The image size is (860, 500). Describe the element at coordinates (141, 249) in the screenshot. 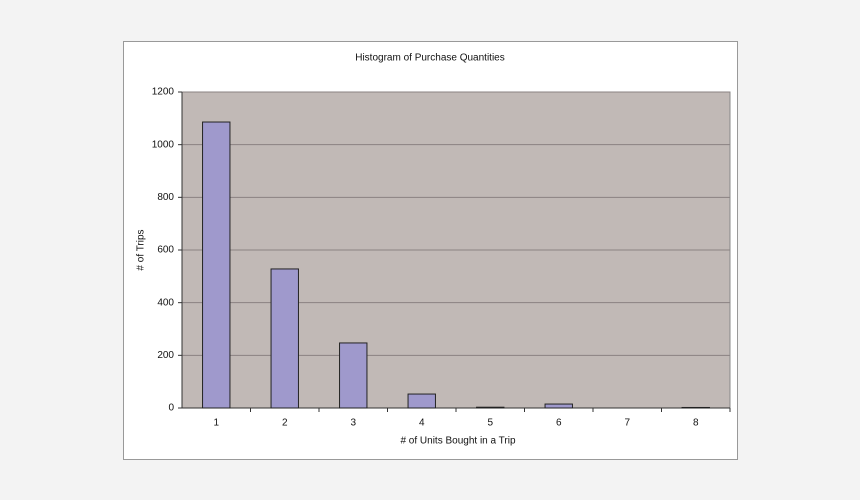

I see `y-axis-label: # of Trips` at that location.